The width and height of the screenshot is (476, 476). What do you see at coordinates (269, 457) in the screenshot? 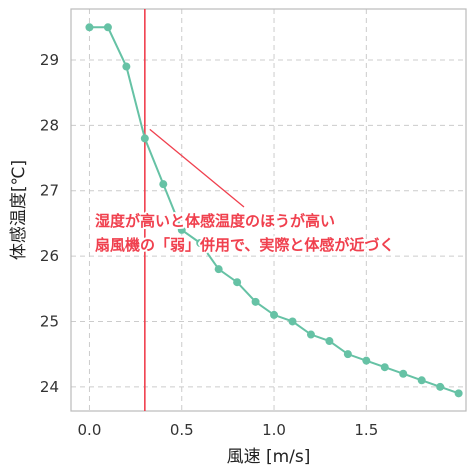
I see `x-axis-label: 風速 [m/s]` at bounding box center [269, 457].